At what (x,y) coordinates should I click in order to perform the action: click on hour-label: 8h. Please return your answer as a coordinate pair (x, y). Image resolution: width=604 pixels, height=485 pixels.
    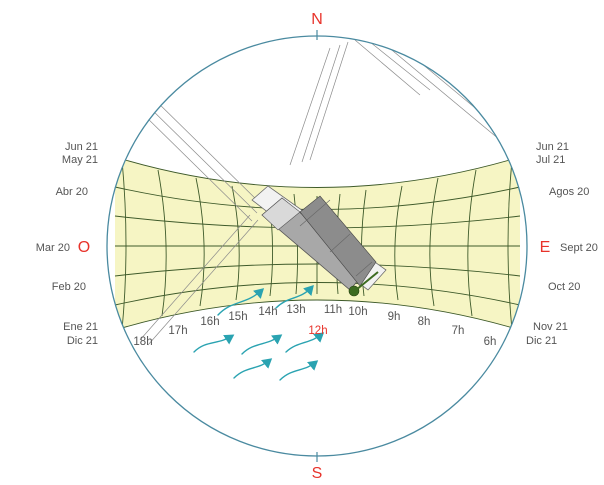
    Looking at the image, I should click on (424, 322).